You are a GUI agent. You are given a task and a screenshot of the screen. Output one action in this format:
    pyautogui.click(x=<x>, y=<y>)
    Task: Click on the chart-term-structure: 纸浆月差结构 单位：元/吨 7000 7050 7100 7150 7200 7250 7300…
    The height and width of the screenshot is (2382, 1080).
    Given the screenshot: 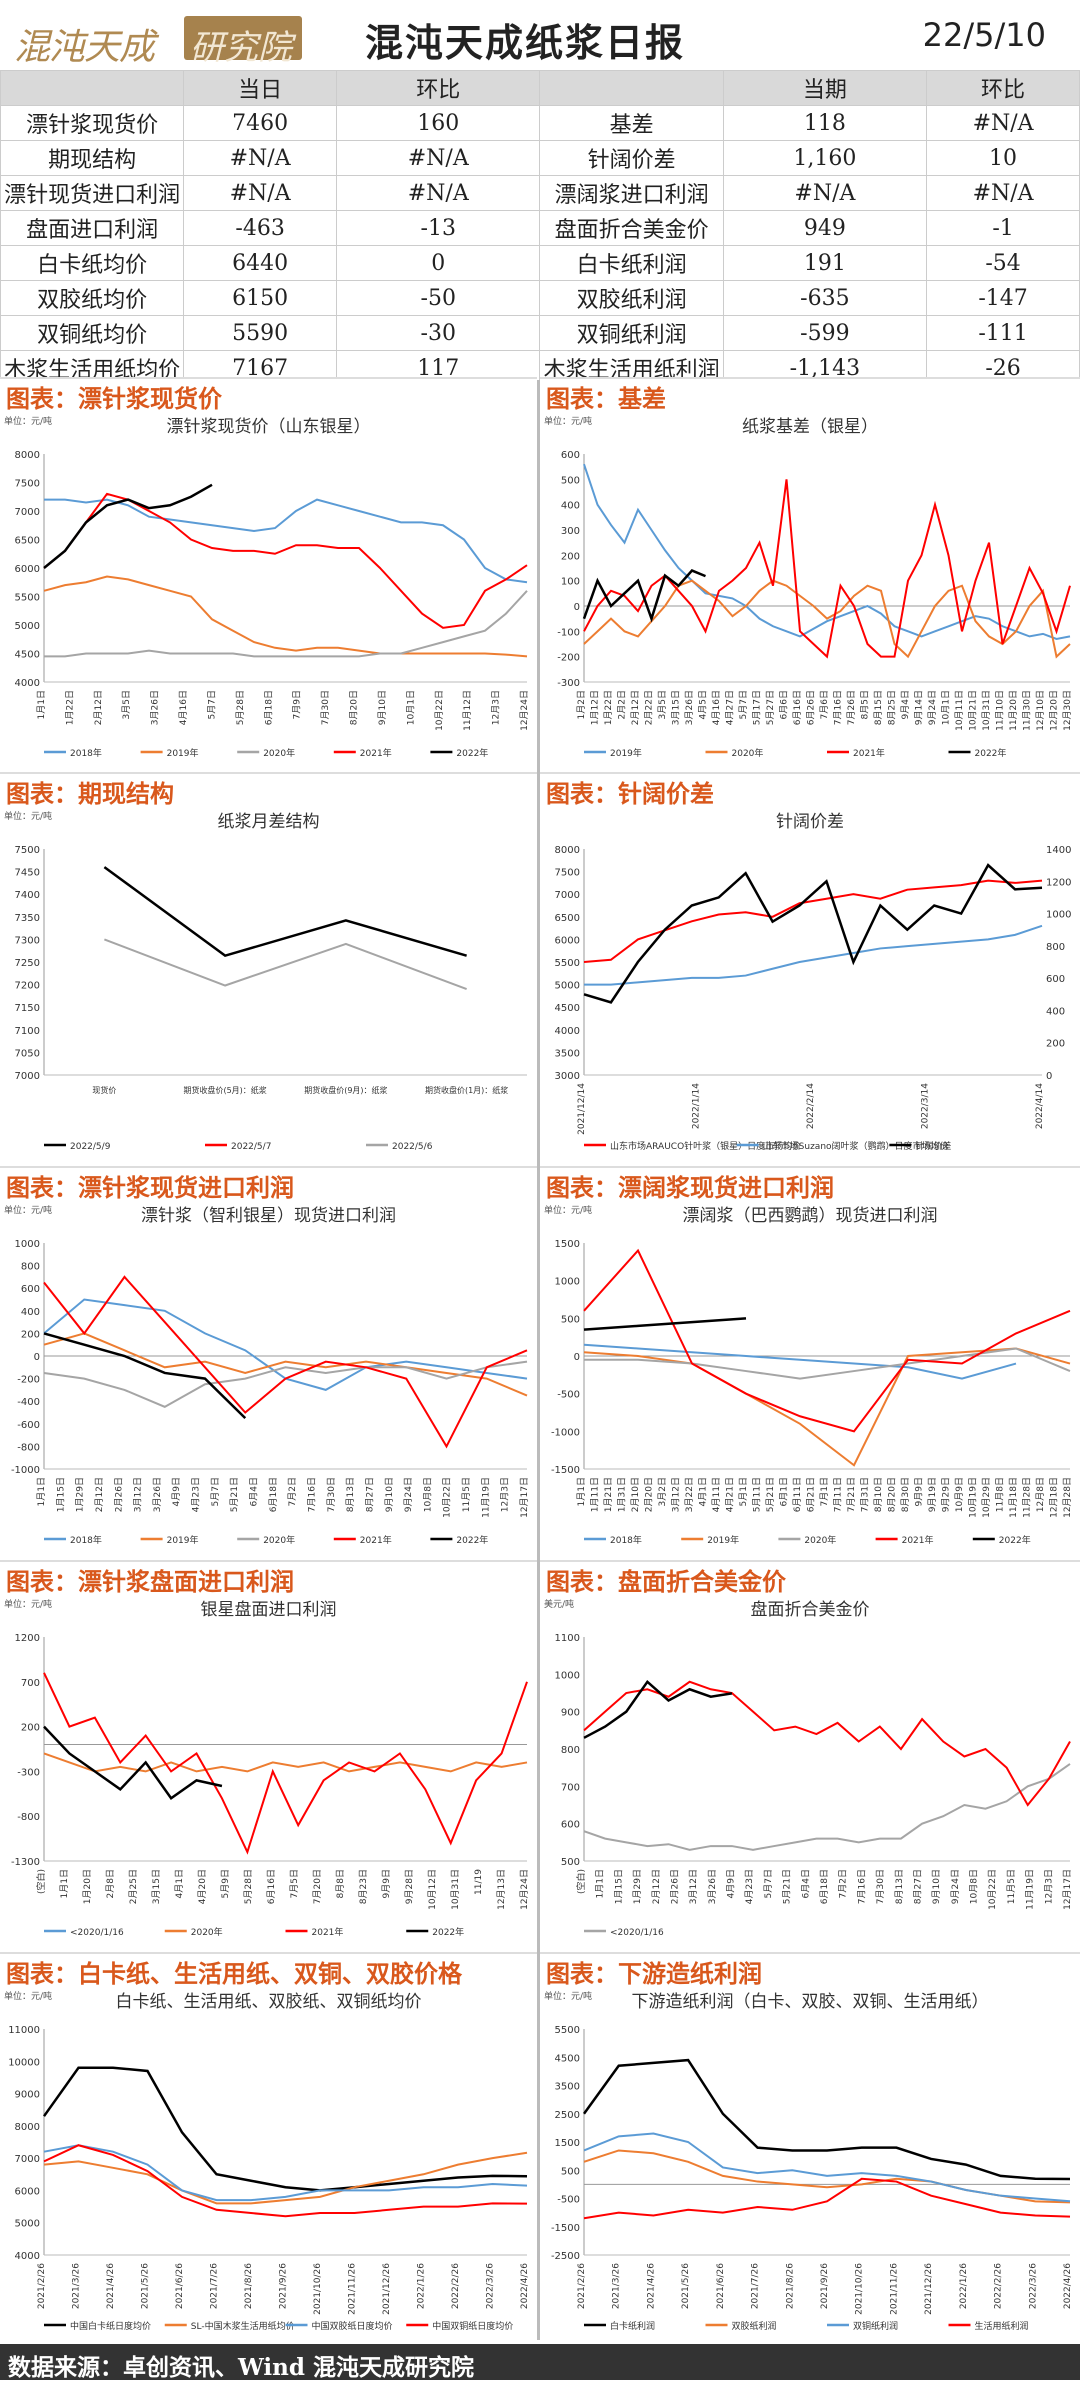 What is the action you would take?
    pyautogui.click(x=268, y=984)
    